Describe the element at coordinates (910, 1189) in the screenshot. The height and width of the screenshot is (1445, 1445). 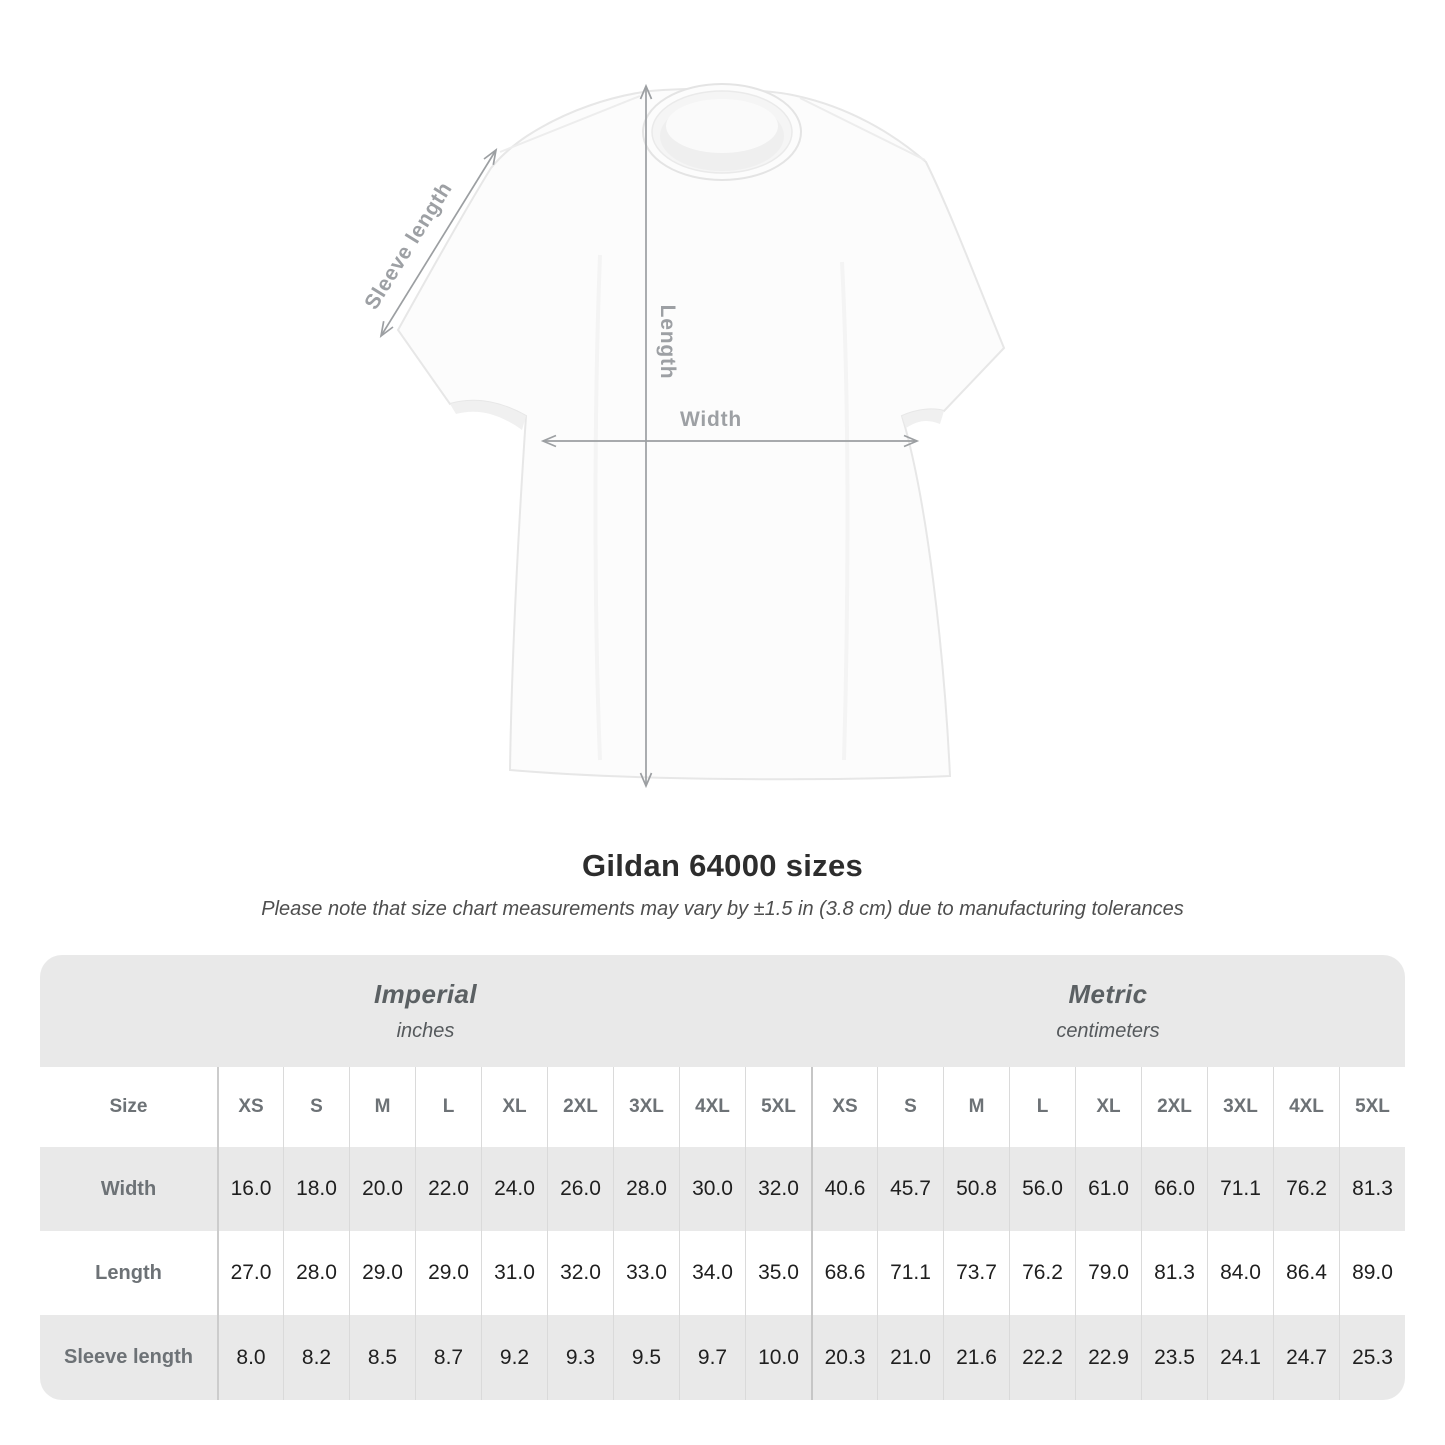
I see `measurement-cell: 45.7` at that location.